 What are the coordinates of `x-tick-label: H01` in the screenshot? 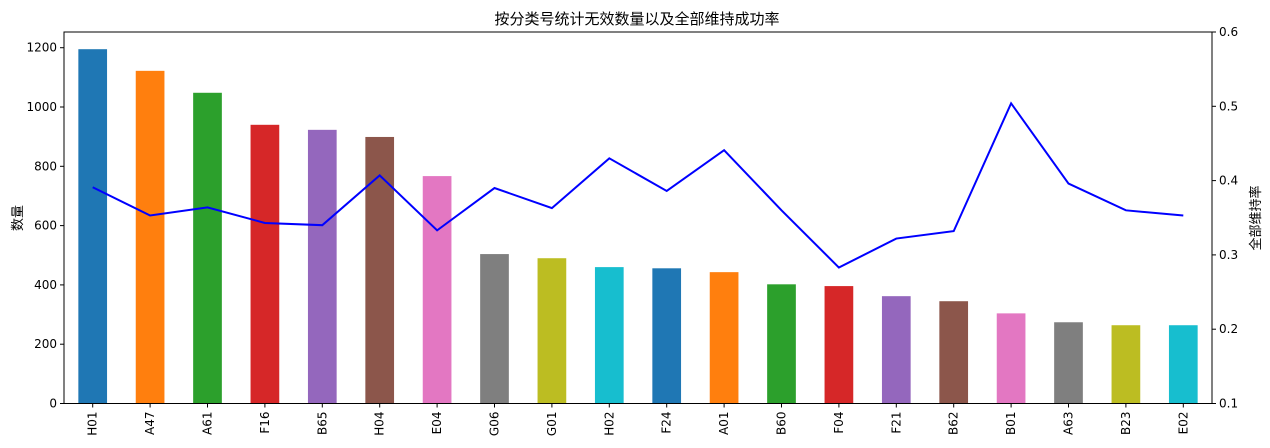 It's located at (93, 424).